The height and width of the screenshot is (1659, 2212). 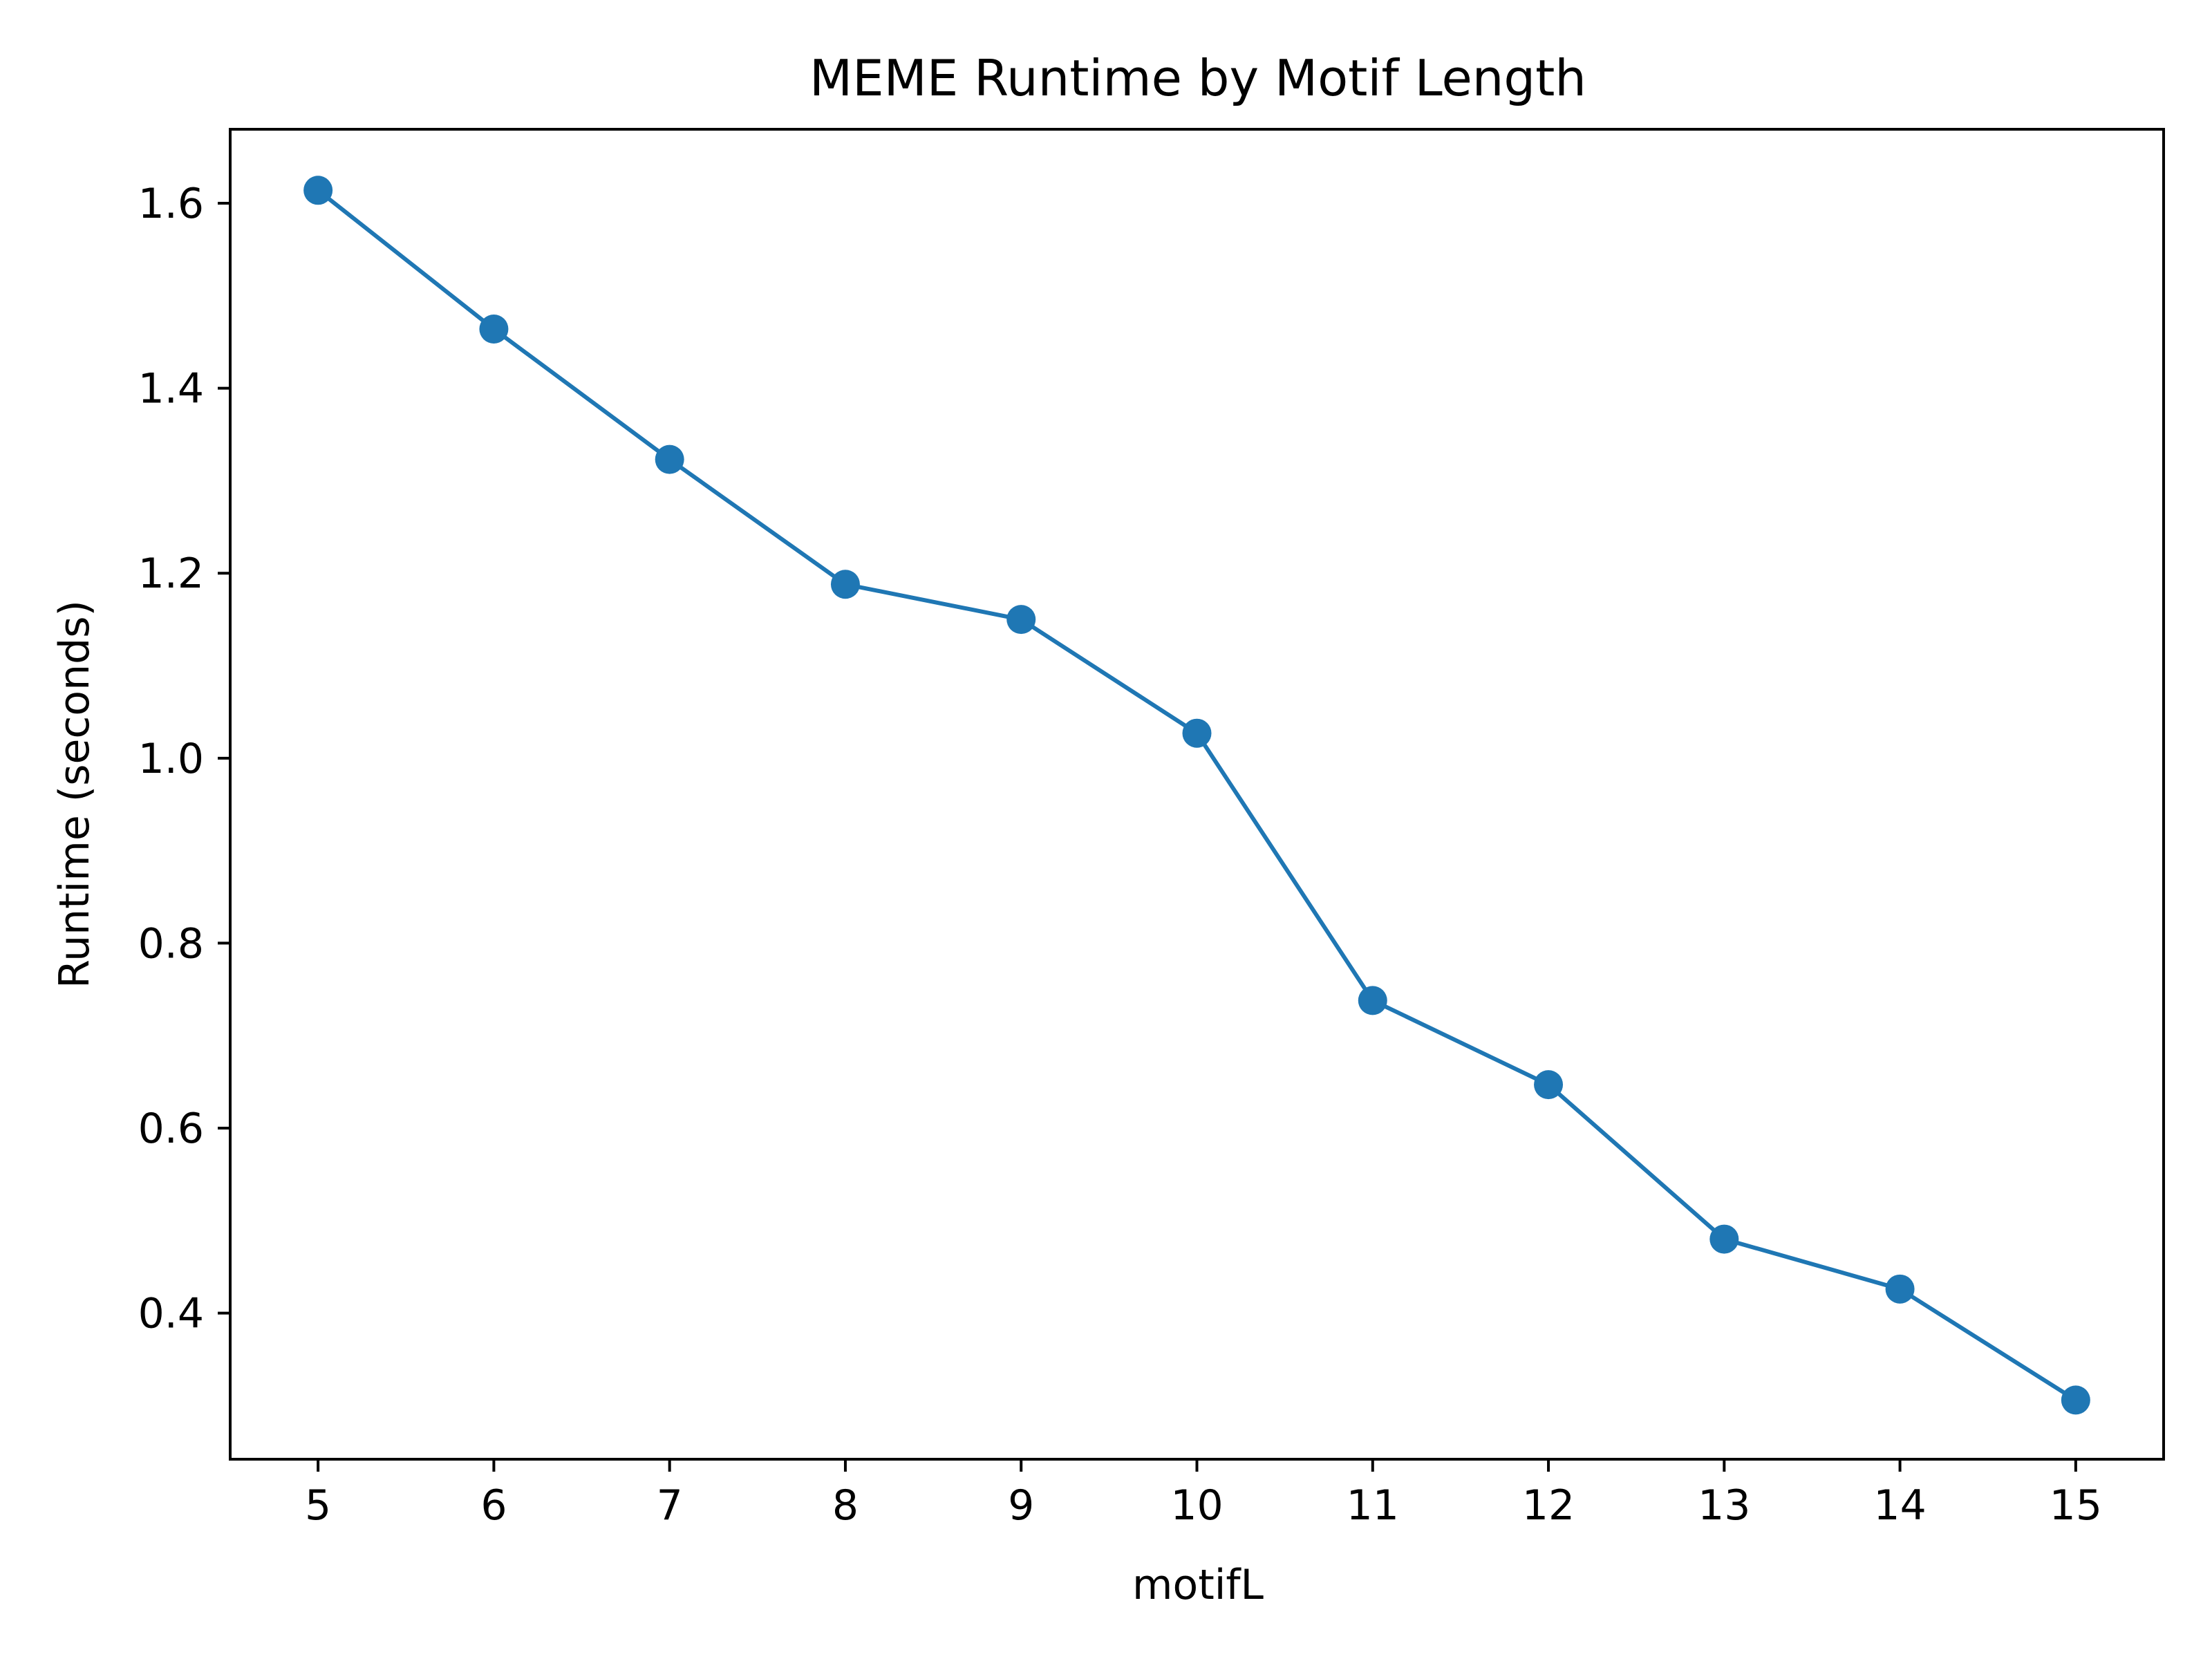 What do you see at coordinates (171, 204) in the screenshot?
I see `y-tick-label: 1.6` at bounding box center [171, 204].